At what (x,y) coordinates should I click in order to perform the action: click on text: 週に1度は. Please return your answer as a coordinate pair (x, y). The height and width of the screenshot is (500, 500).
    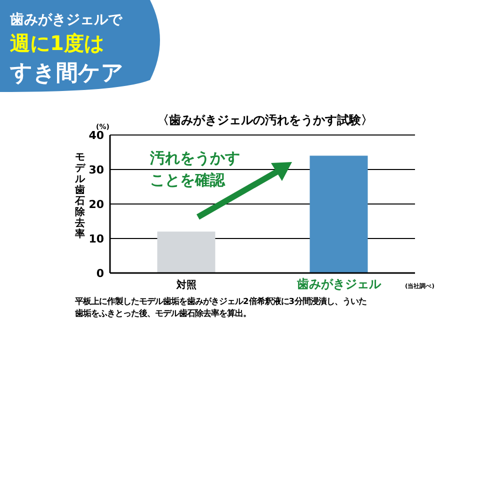
    Looking at the image, I should click on (56, 43).